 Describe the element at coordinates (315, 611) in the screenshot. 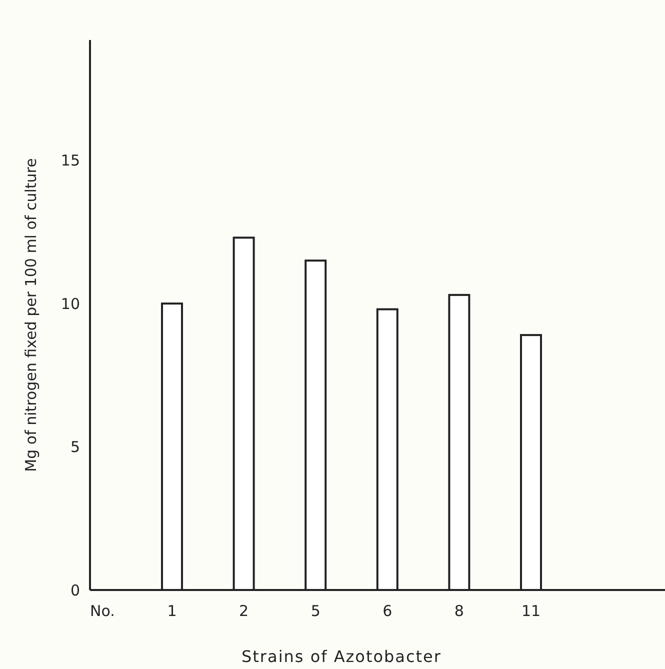

I see `x-tick-label: 5` at that location.